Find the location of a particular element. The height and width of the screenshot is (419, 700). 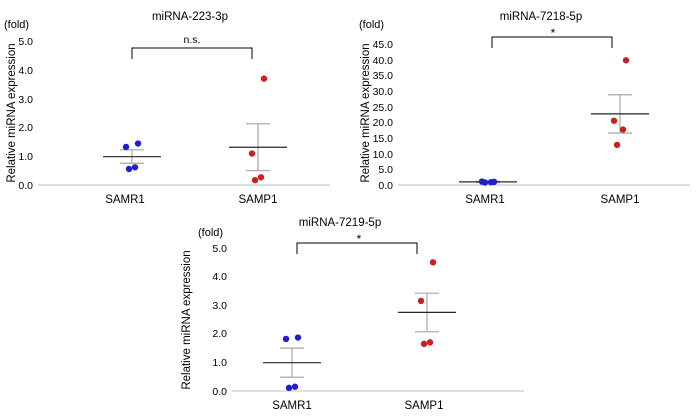

y-tick-label: 45.0 is located at coordinates (383, 45).